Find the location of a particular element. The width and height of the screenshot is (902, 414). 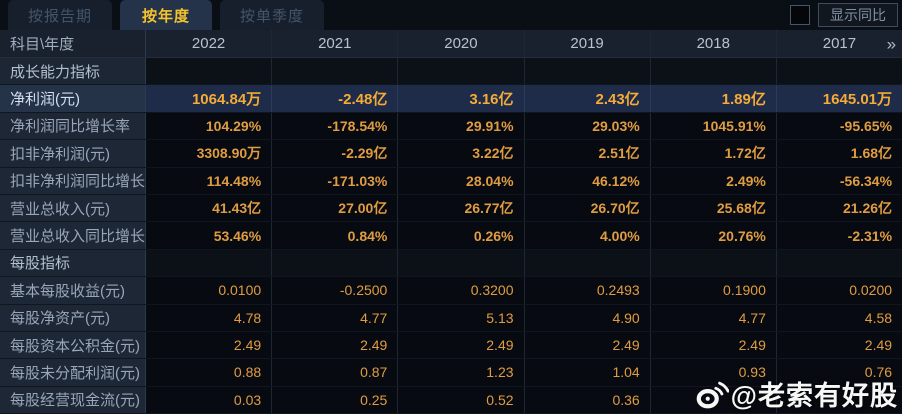

indicator-row: 每股资本公积金(元) 2.49 2.49 2.49 2.49 2.49 2.49 is located at coordinates (451, 345).